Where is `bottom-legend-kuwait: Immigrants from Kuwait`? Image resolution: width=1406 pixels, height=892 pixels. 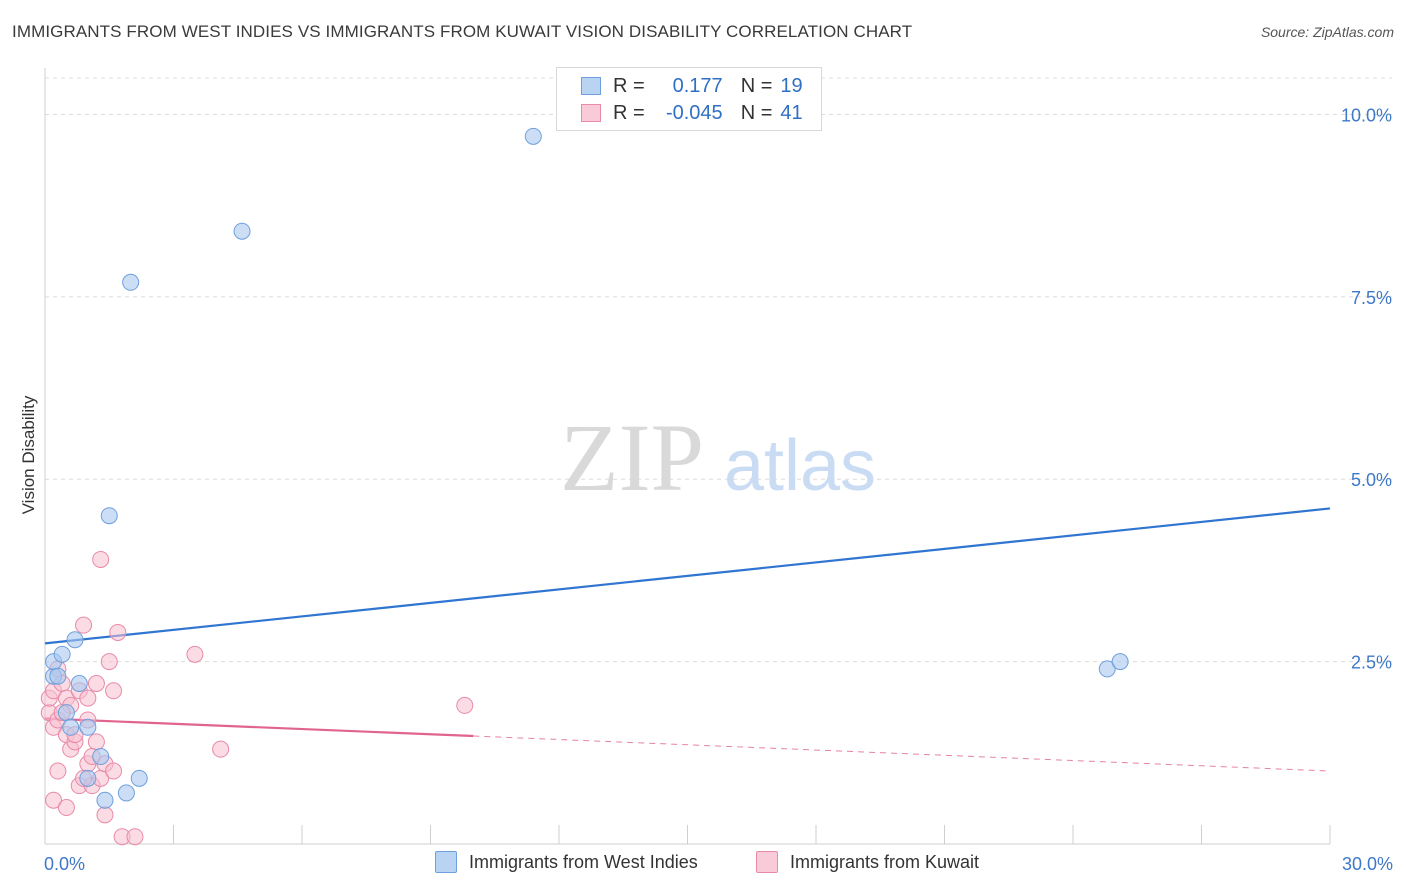 bottom-legend-kuwait: Immigrants from Kuwait is located at coordinates (867, 862).